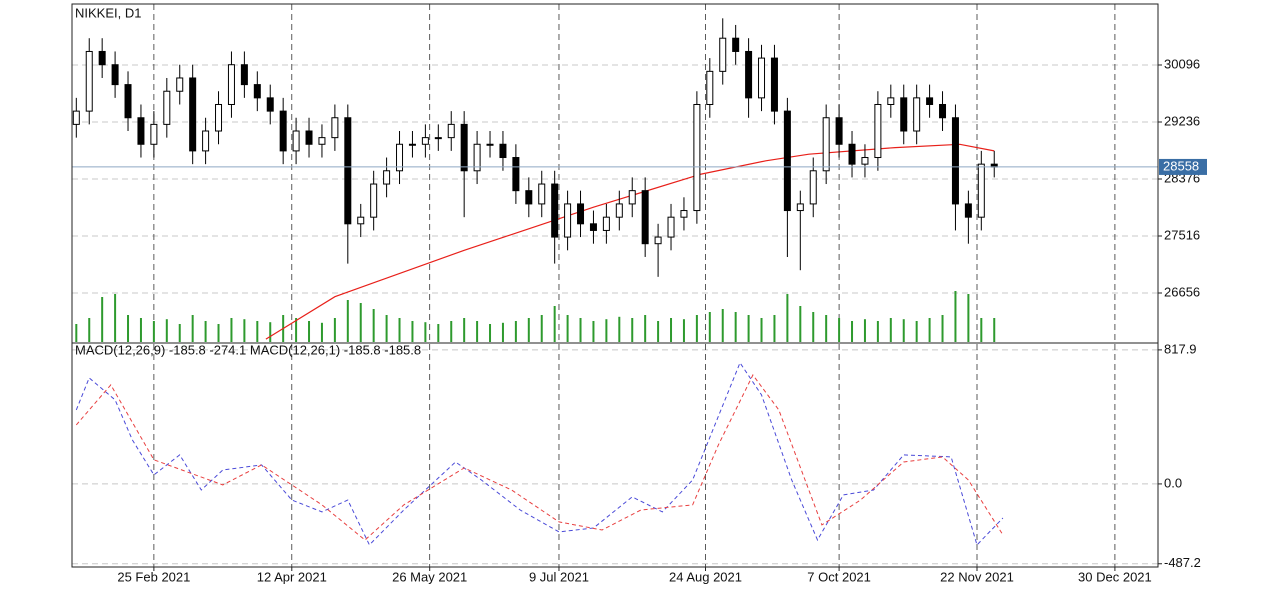  I want to click on x-tick-label: 9 Jul 2021, so click(559, 576).